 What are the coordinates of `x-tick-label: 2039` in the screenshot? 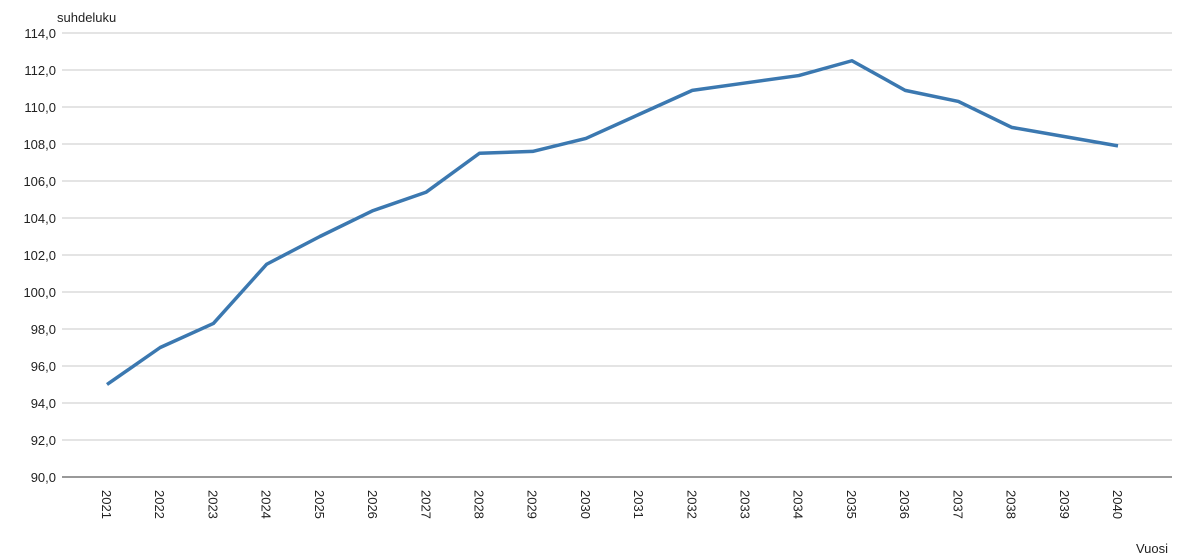 It's located at (1064, 504).